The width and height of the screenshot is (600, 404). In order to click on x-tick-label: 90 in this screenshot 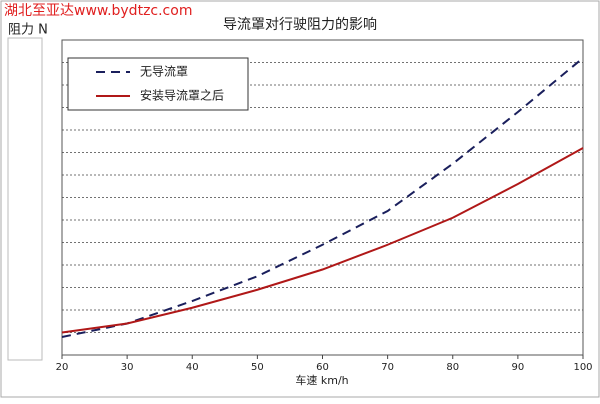, I will do `click(518, 367)`.